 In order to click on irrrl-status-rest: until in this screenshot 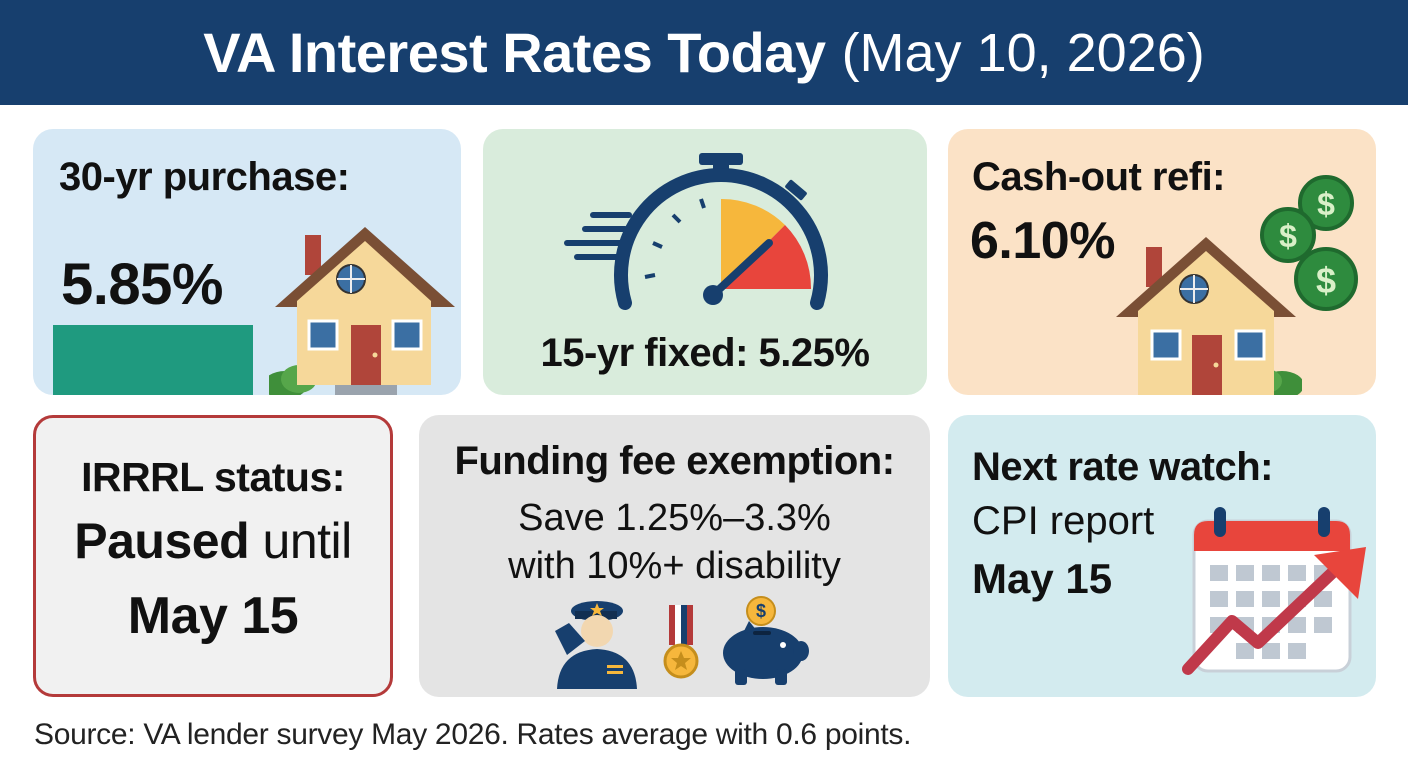, I will do `click(307, 541)`.